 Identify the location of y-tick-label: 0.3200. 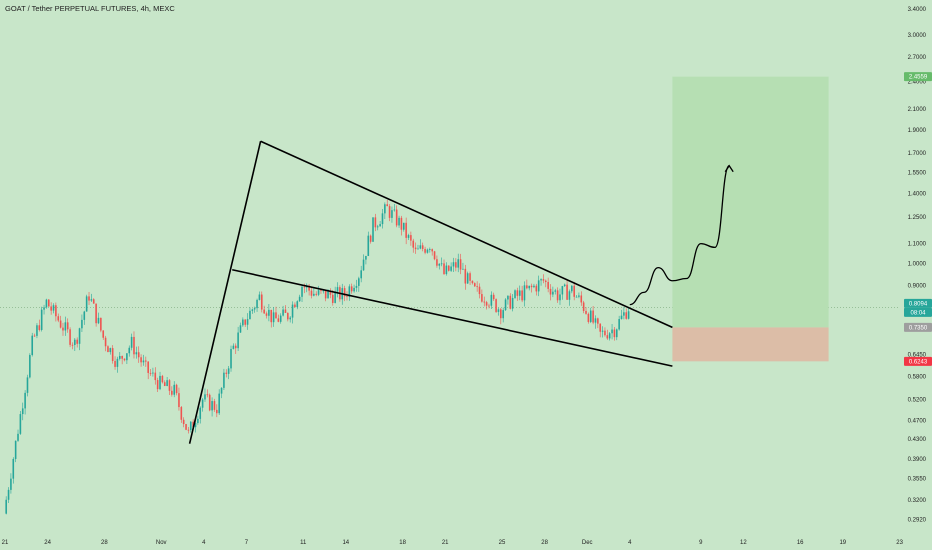
(917, 501).